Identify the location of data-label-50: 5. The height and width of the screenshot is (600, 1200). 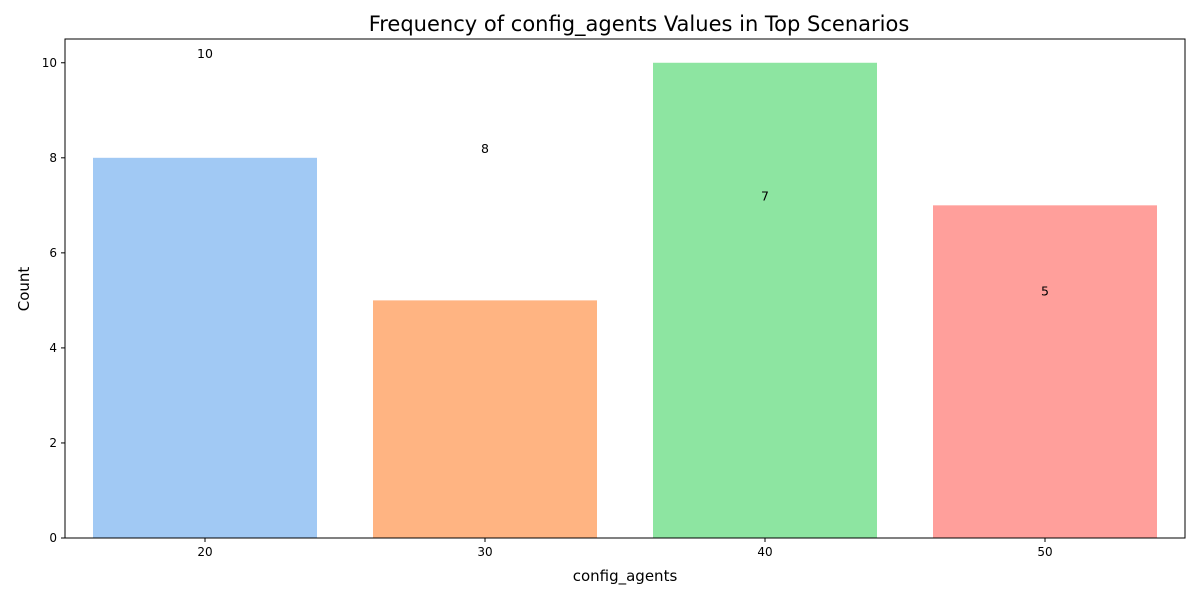
(1045, 290).